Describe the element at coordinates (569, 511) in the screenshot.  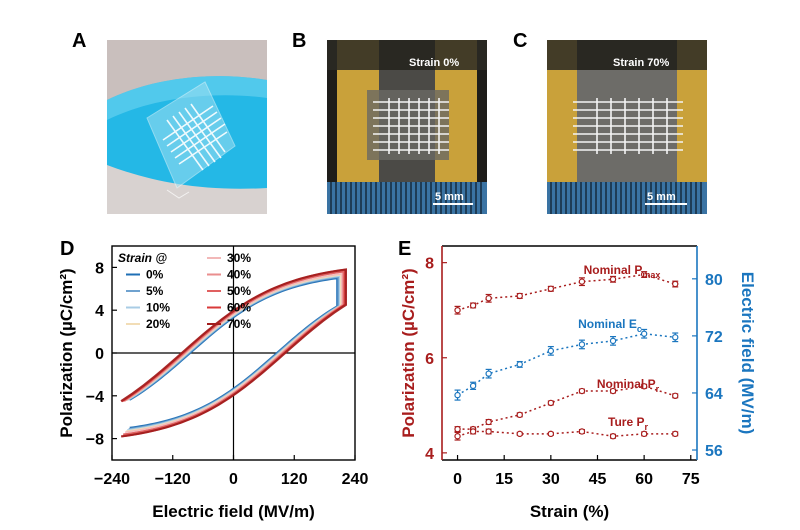
I see `x-axis-label: Strain (%)` at that location.